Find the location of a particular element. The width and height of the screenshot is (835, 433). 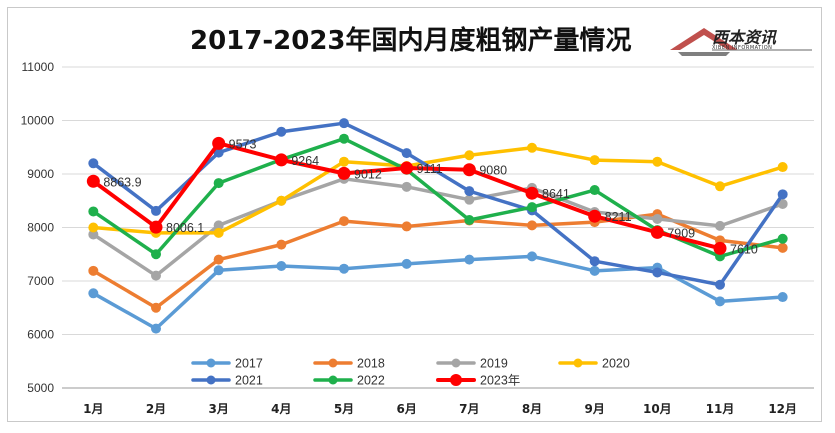

brand-logo-roof-icon is located at coordinates (704, 39).